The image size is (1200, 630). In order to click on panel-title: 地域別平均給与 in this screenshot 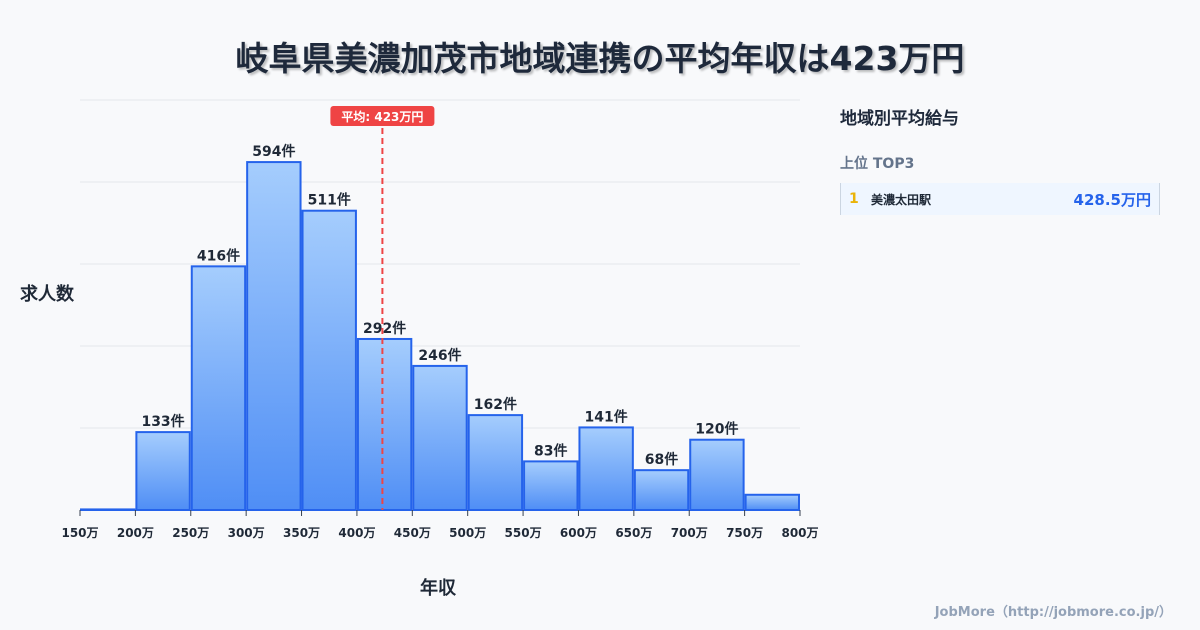, I will do `click(899, 119)`.